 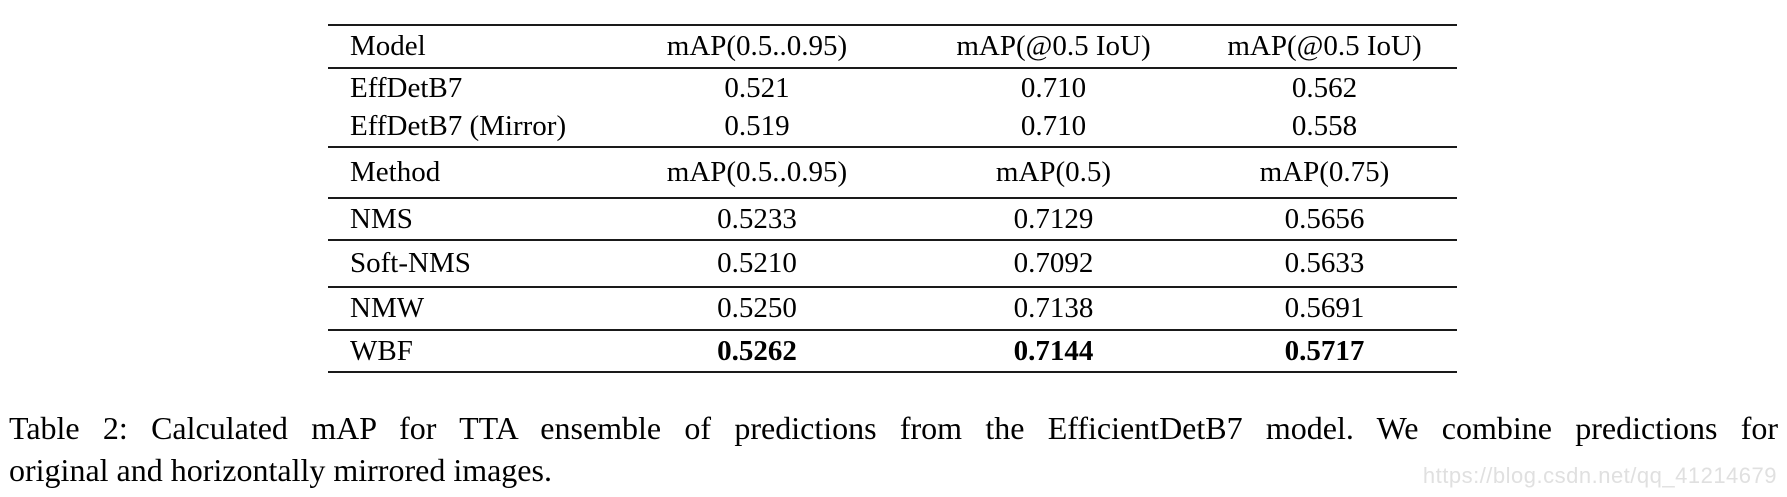 What do you see at coordinates (1324, 46) in the screenshot?
I see `header-map-05-iou-2: mAP(@0.5 IoU)` at bounding box center [1324, 46].